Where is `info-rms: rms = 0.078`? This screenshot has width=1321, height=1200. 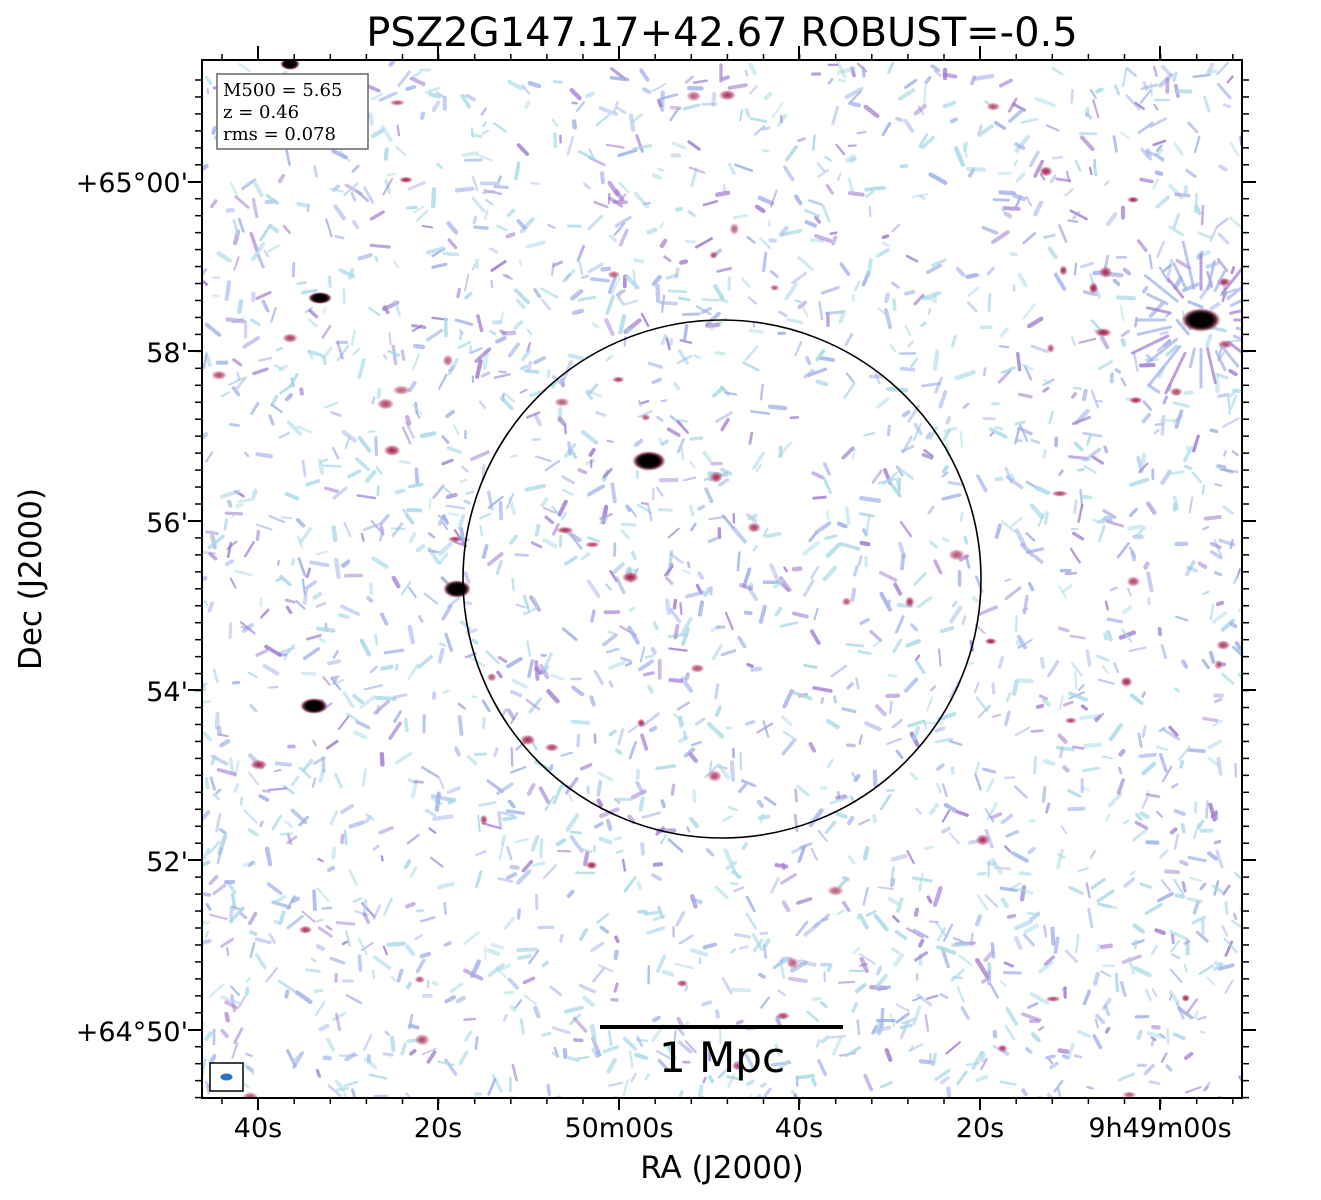 info-rms: rms = 0.078 is located at coordinates (279, 134).